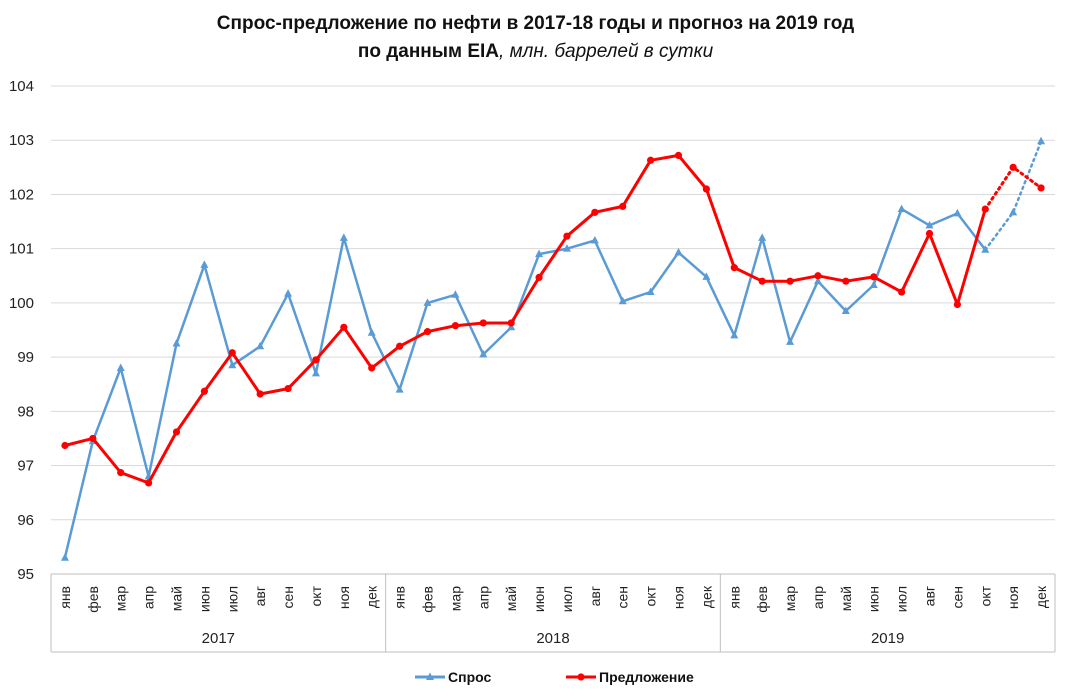 Image resolution: width=1071 pixels, height=699 pixels. I want to click on y-tick-label: 97, so click(25, 466).